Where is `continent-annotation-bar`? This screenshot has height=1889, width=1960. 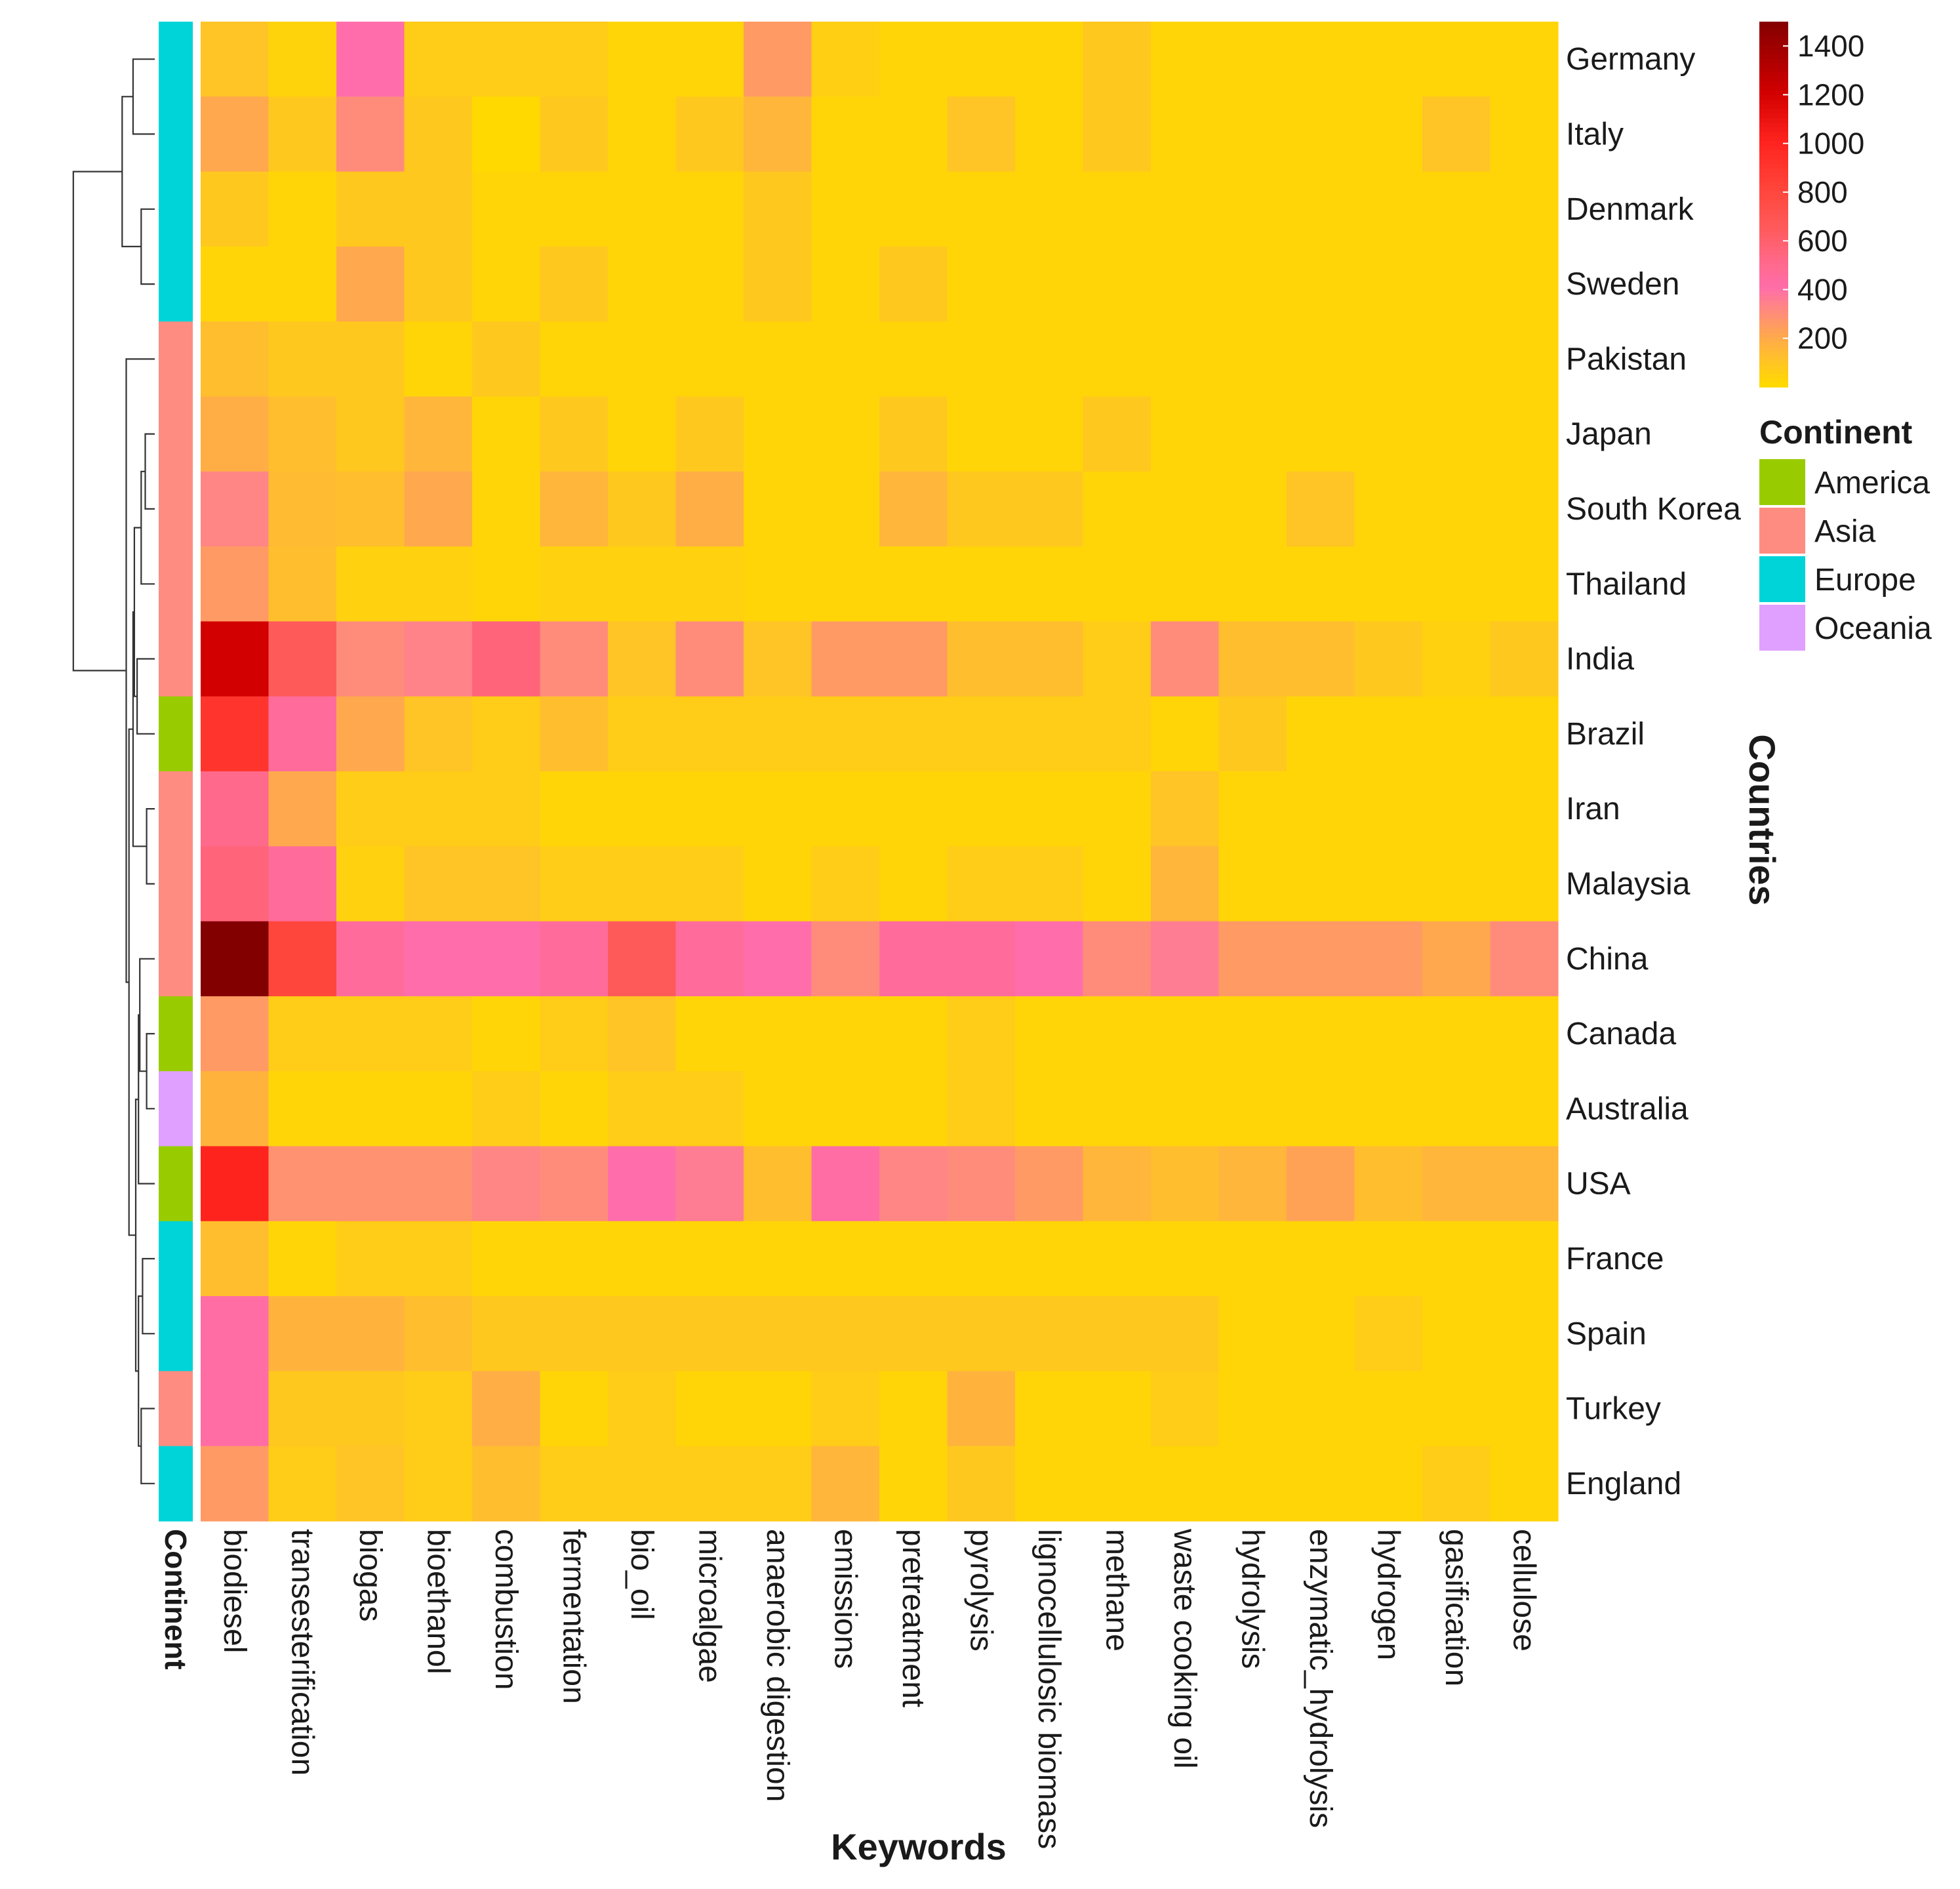
continent-annotation-bar is located at coordinates (176, 772).